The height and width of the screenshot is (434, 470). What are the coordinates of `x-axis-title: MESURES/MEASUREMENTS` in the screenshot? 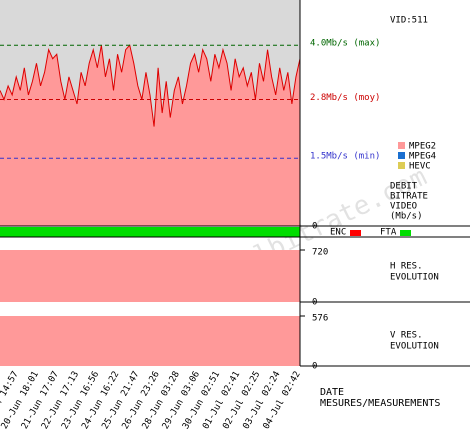 It's located at (380, 403).